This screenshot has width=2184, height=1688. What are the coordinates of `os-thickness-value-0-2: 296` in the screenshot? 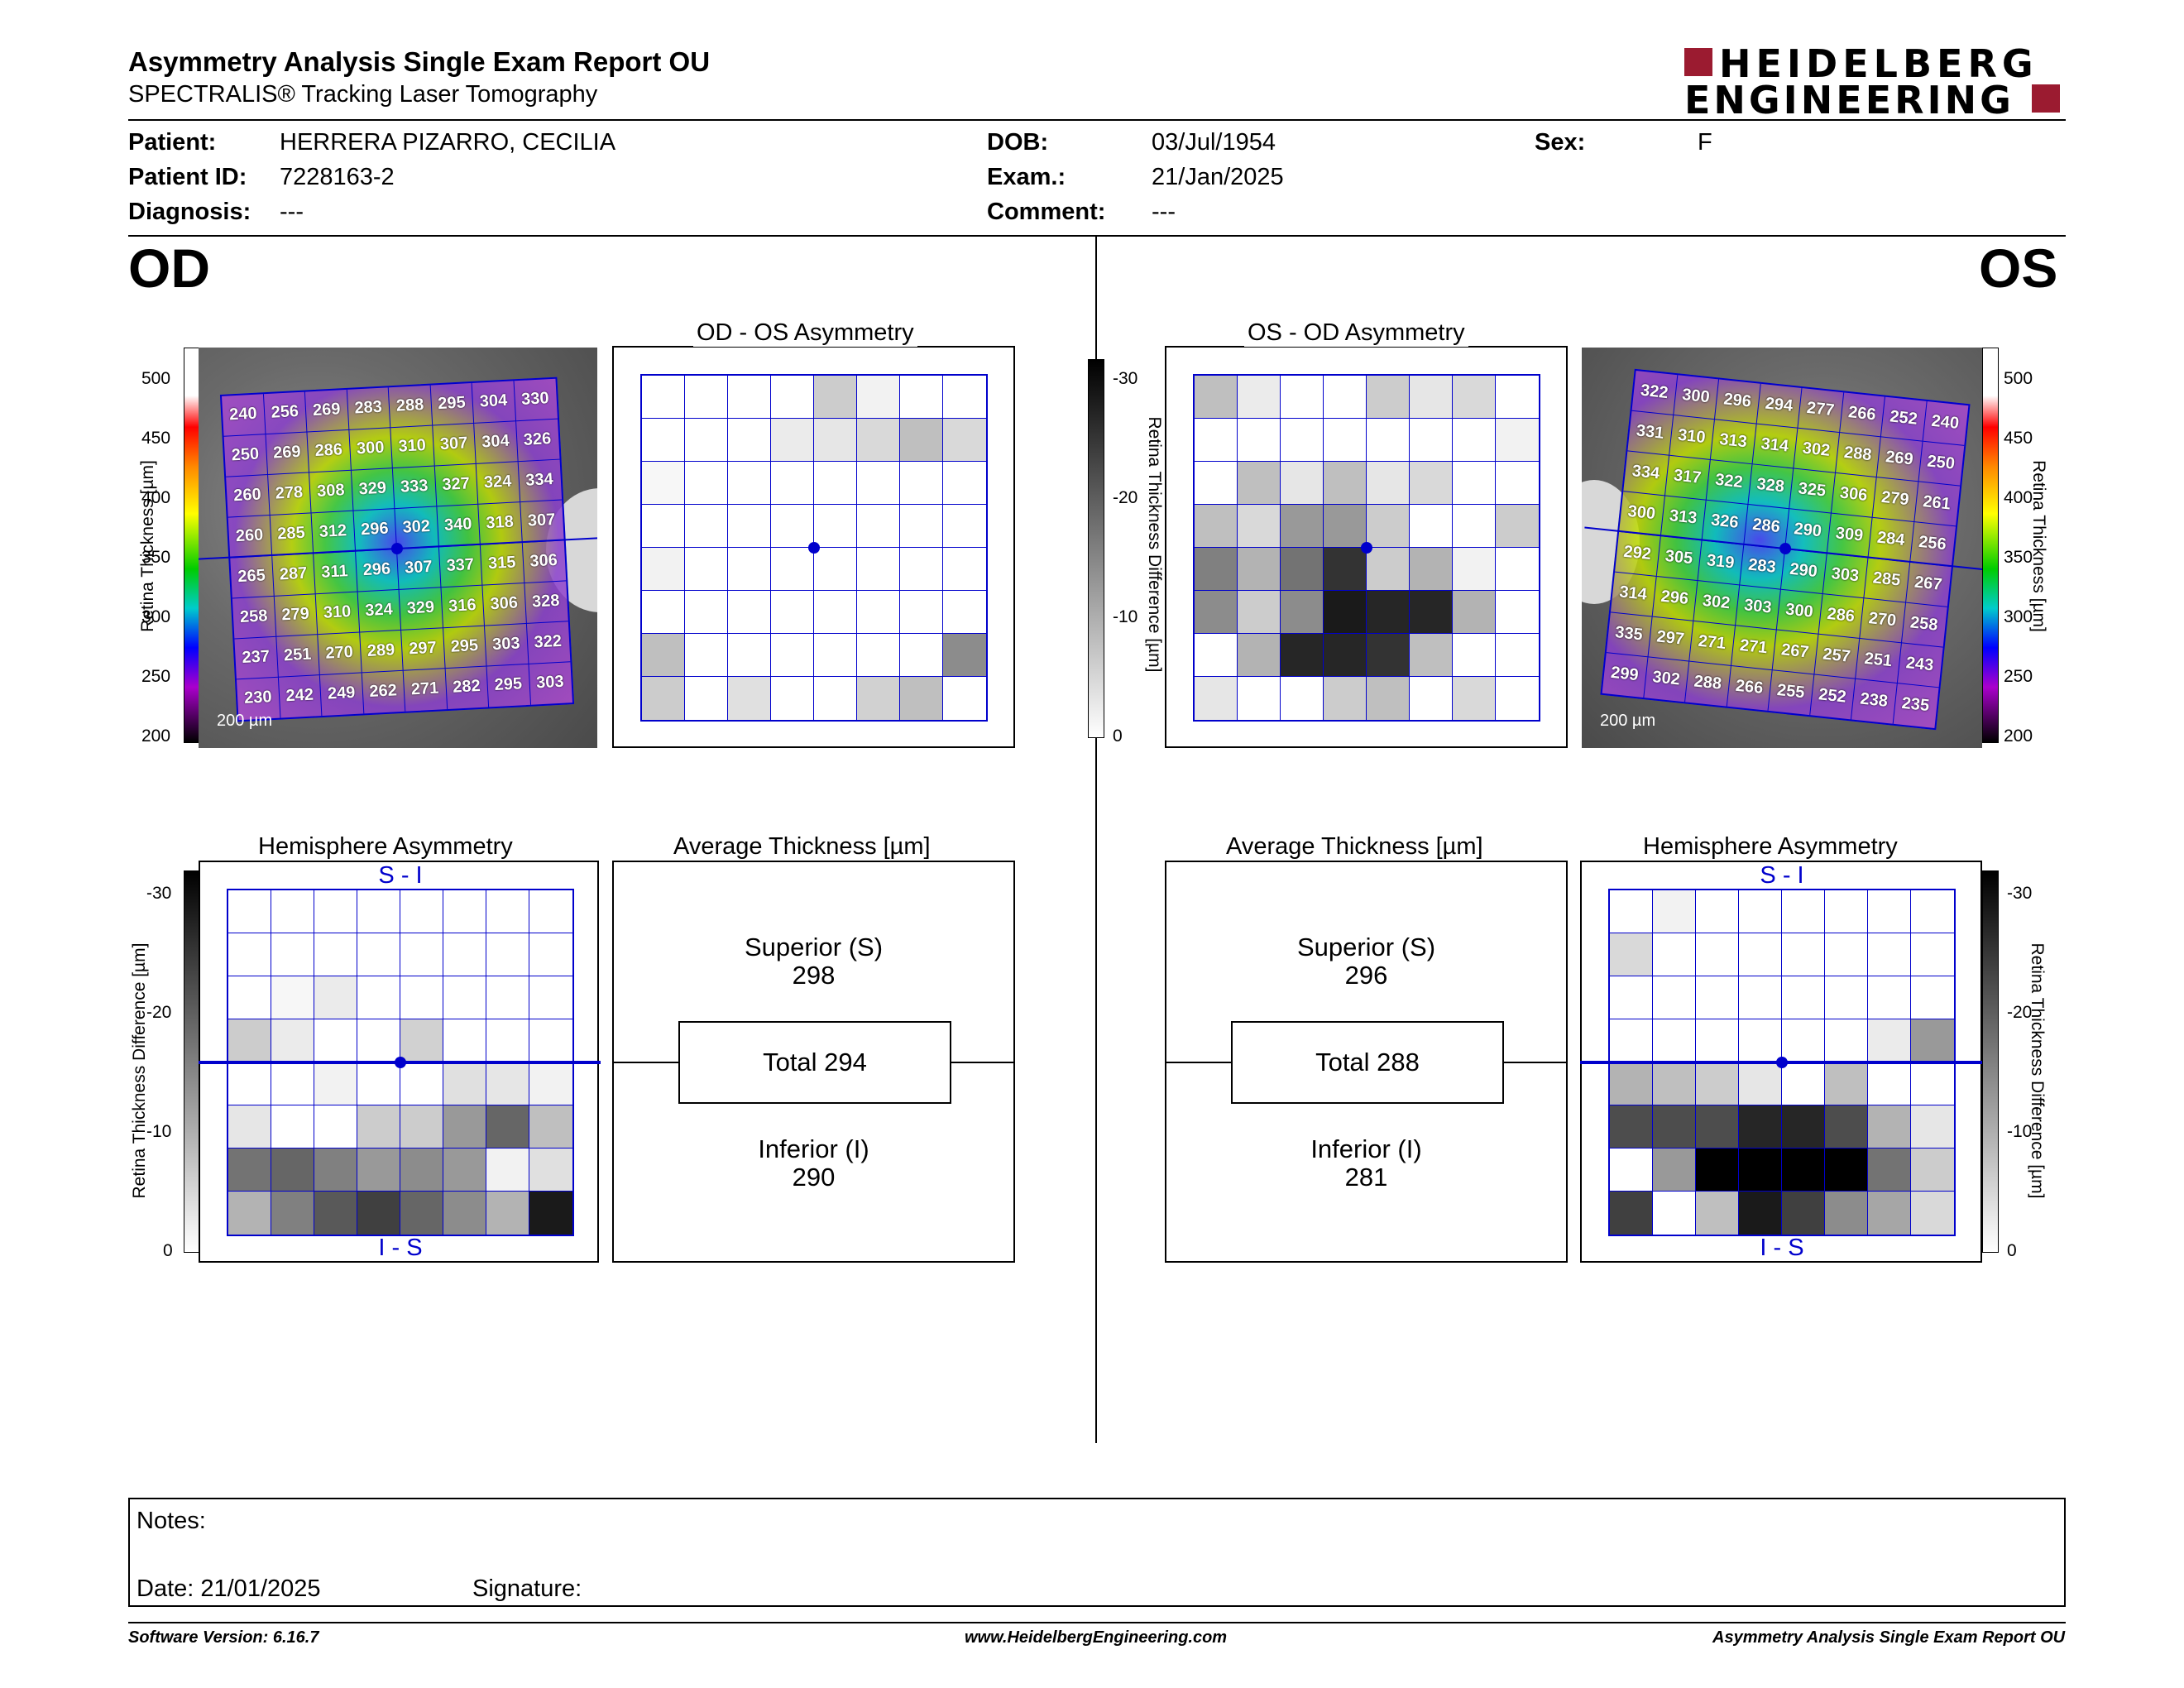 It's located at (1737, 400).